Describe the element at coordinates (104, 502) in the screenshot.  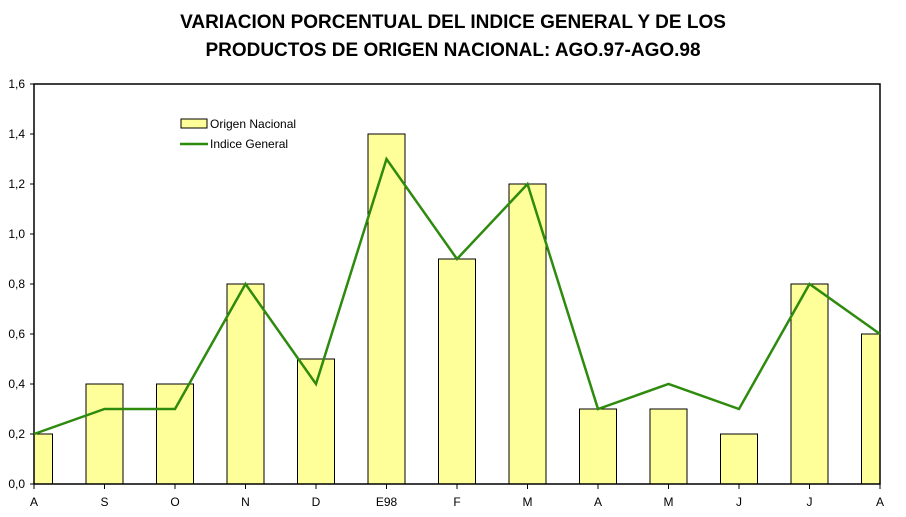
I see `x-tick-label: S` at that location.